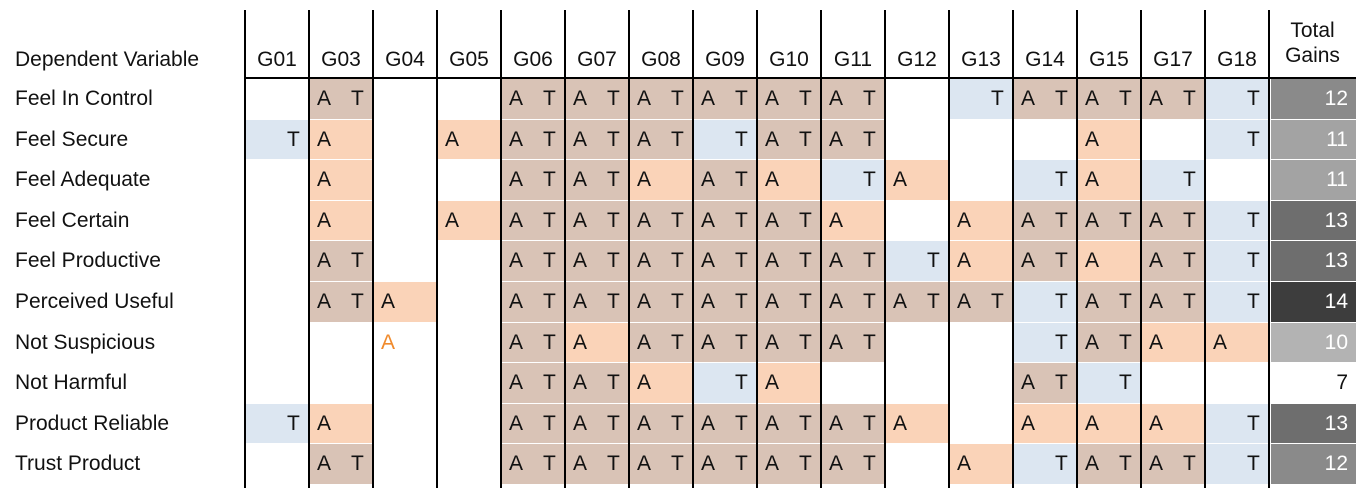 Image resolution: width=1362 pixels, height=495 pixels. What do you see at coordinates (1336, 464) in the screenshot?
I see `total-value: 12` at bounding box center [1336, 464].